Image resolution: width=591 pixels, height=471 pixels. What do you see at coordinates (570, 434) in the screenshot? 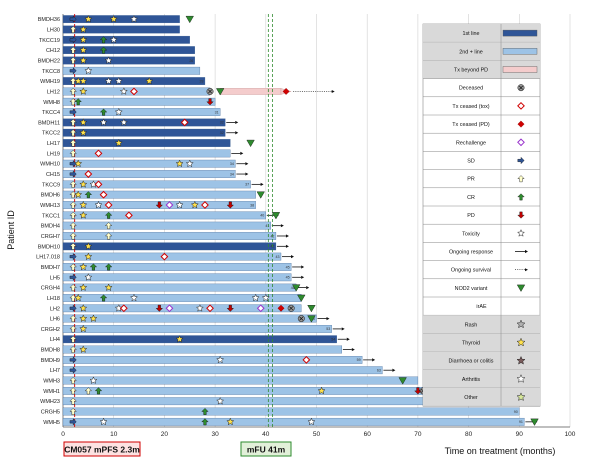
I see `x-tick-label: 100` at bounding box center [570, 434].